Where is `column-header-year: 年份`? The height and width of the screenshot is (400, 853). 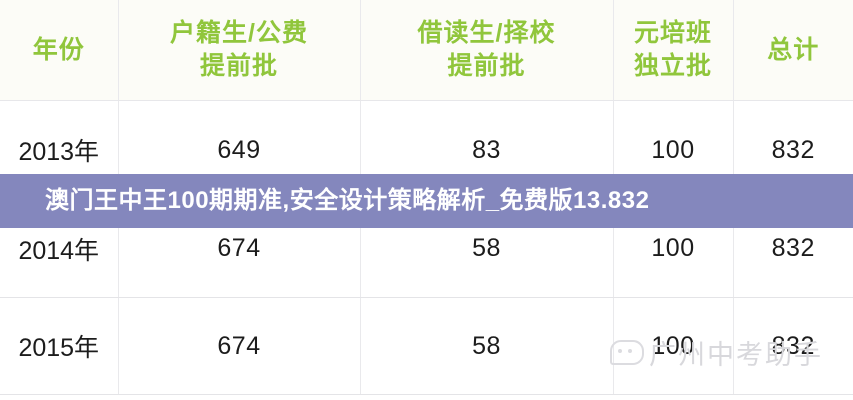
column-header-year: 年份 is located at coordinates (59, 50).